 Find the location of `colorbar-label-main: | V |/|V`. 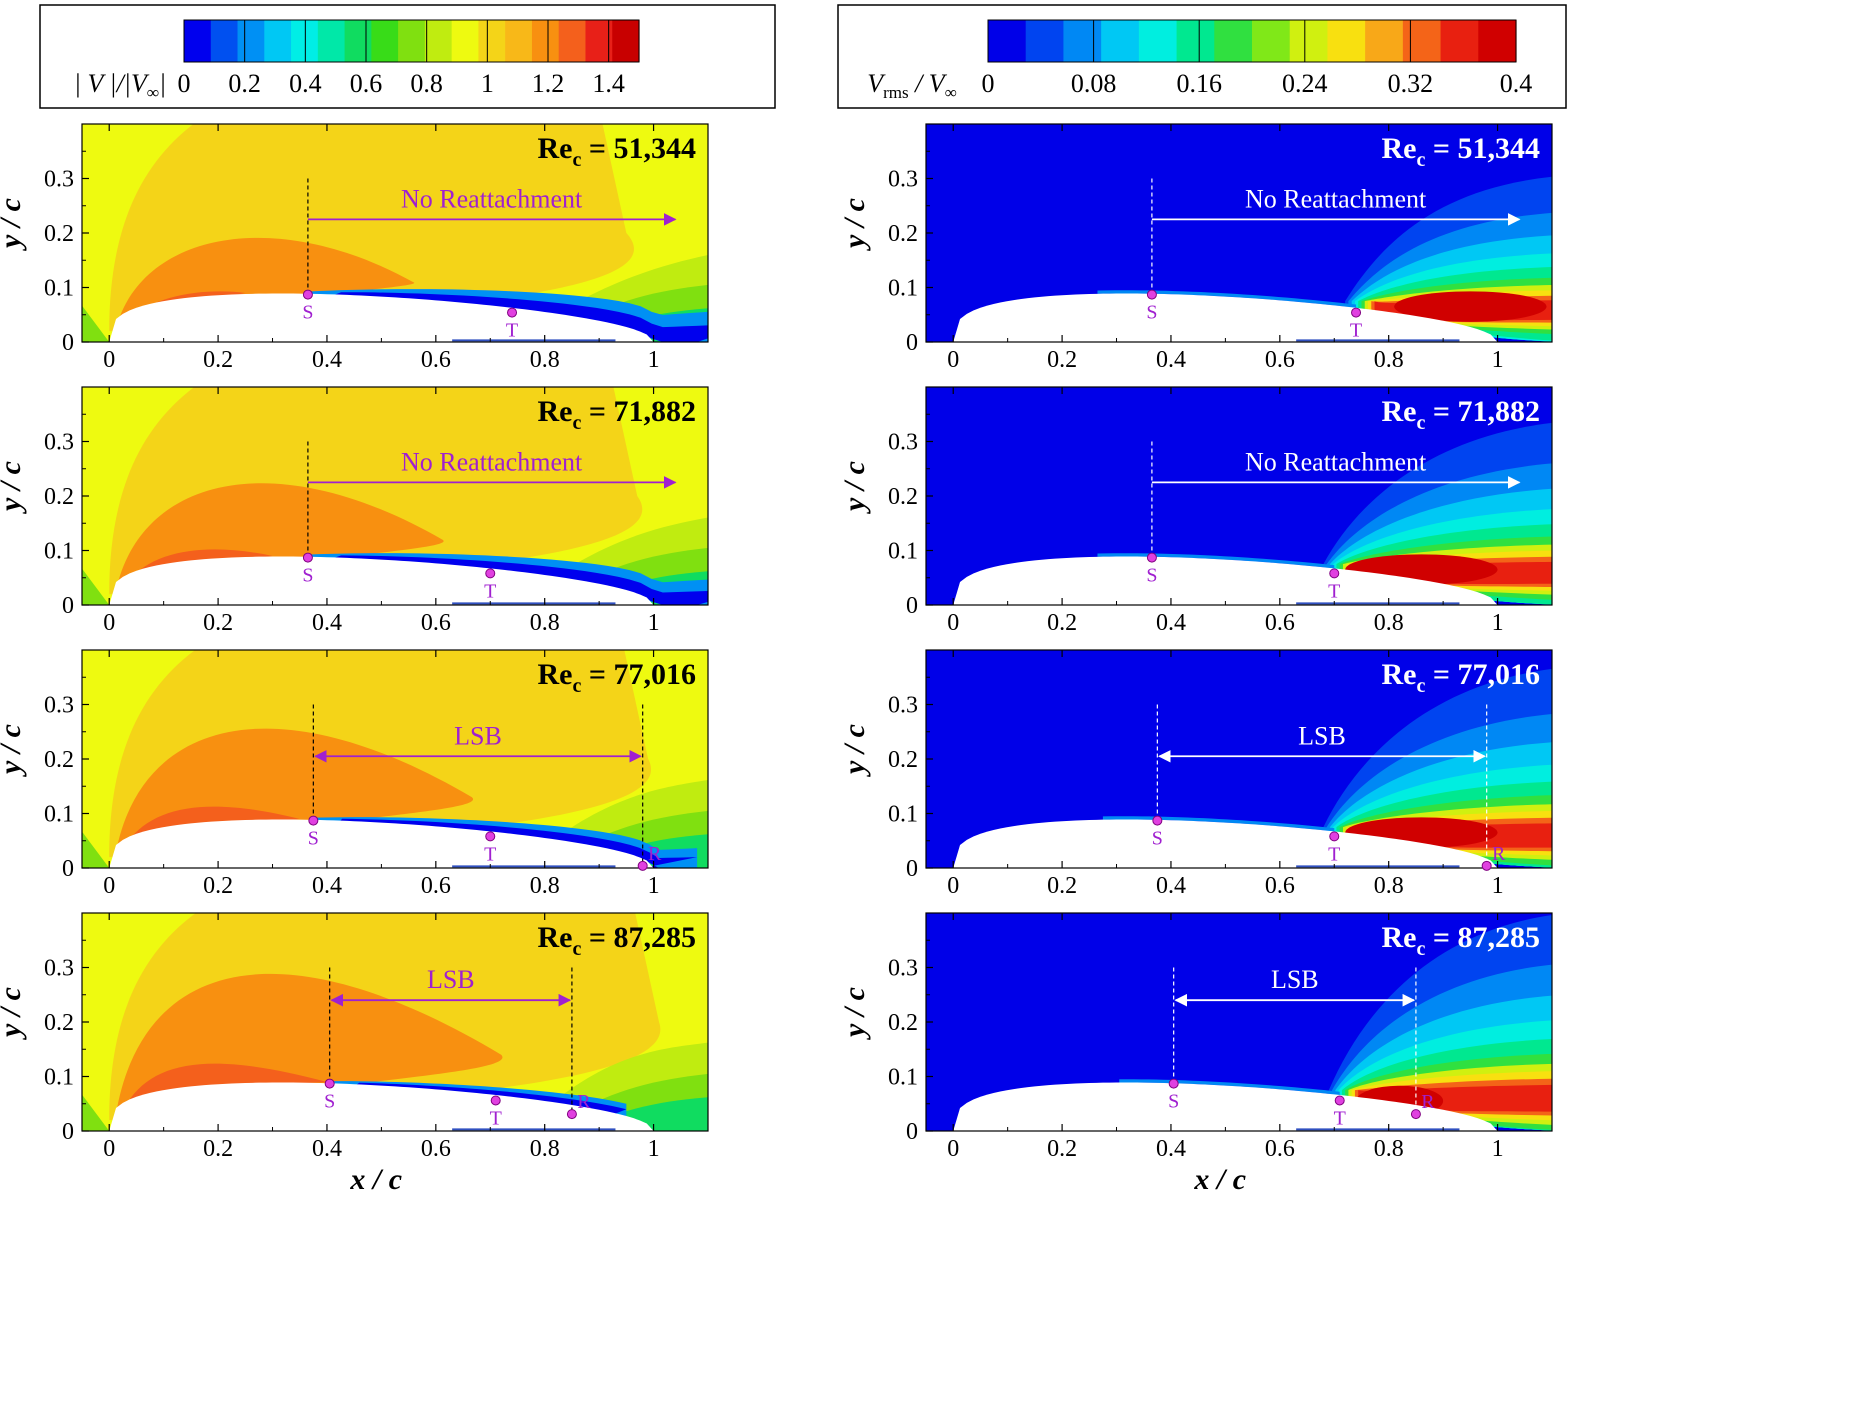

colorbar-label-main: | V |/|V is located at coordinates (112, 83).